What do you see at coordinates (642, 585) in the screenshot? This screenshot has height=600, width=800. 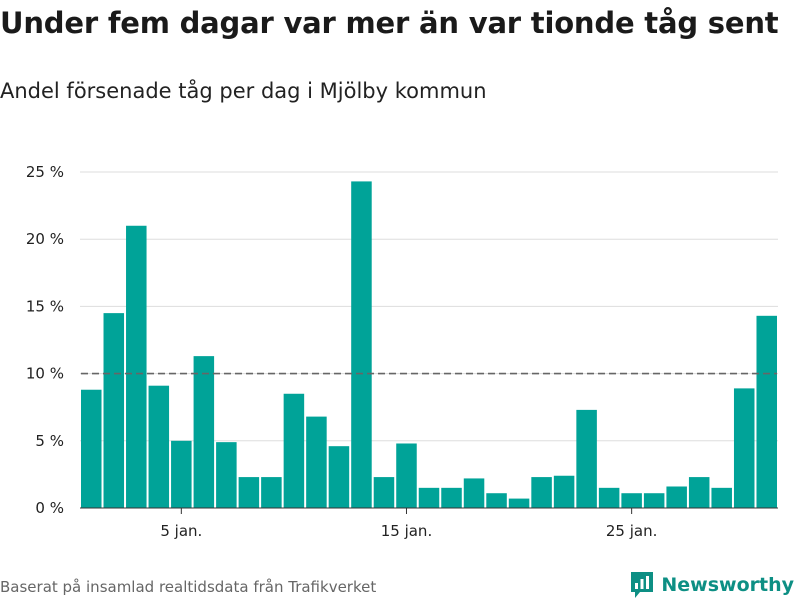 I see `newsworthy-logo-icon` at bounding box center [642, 585].